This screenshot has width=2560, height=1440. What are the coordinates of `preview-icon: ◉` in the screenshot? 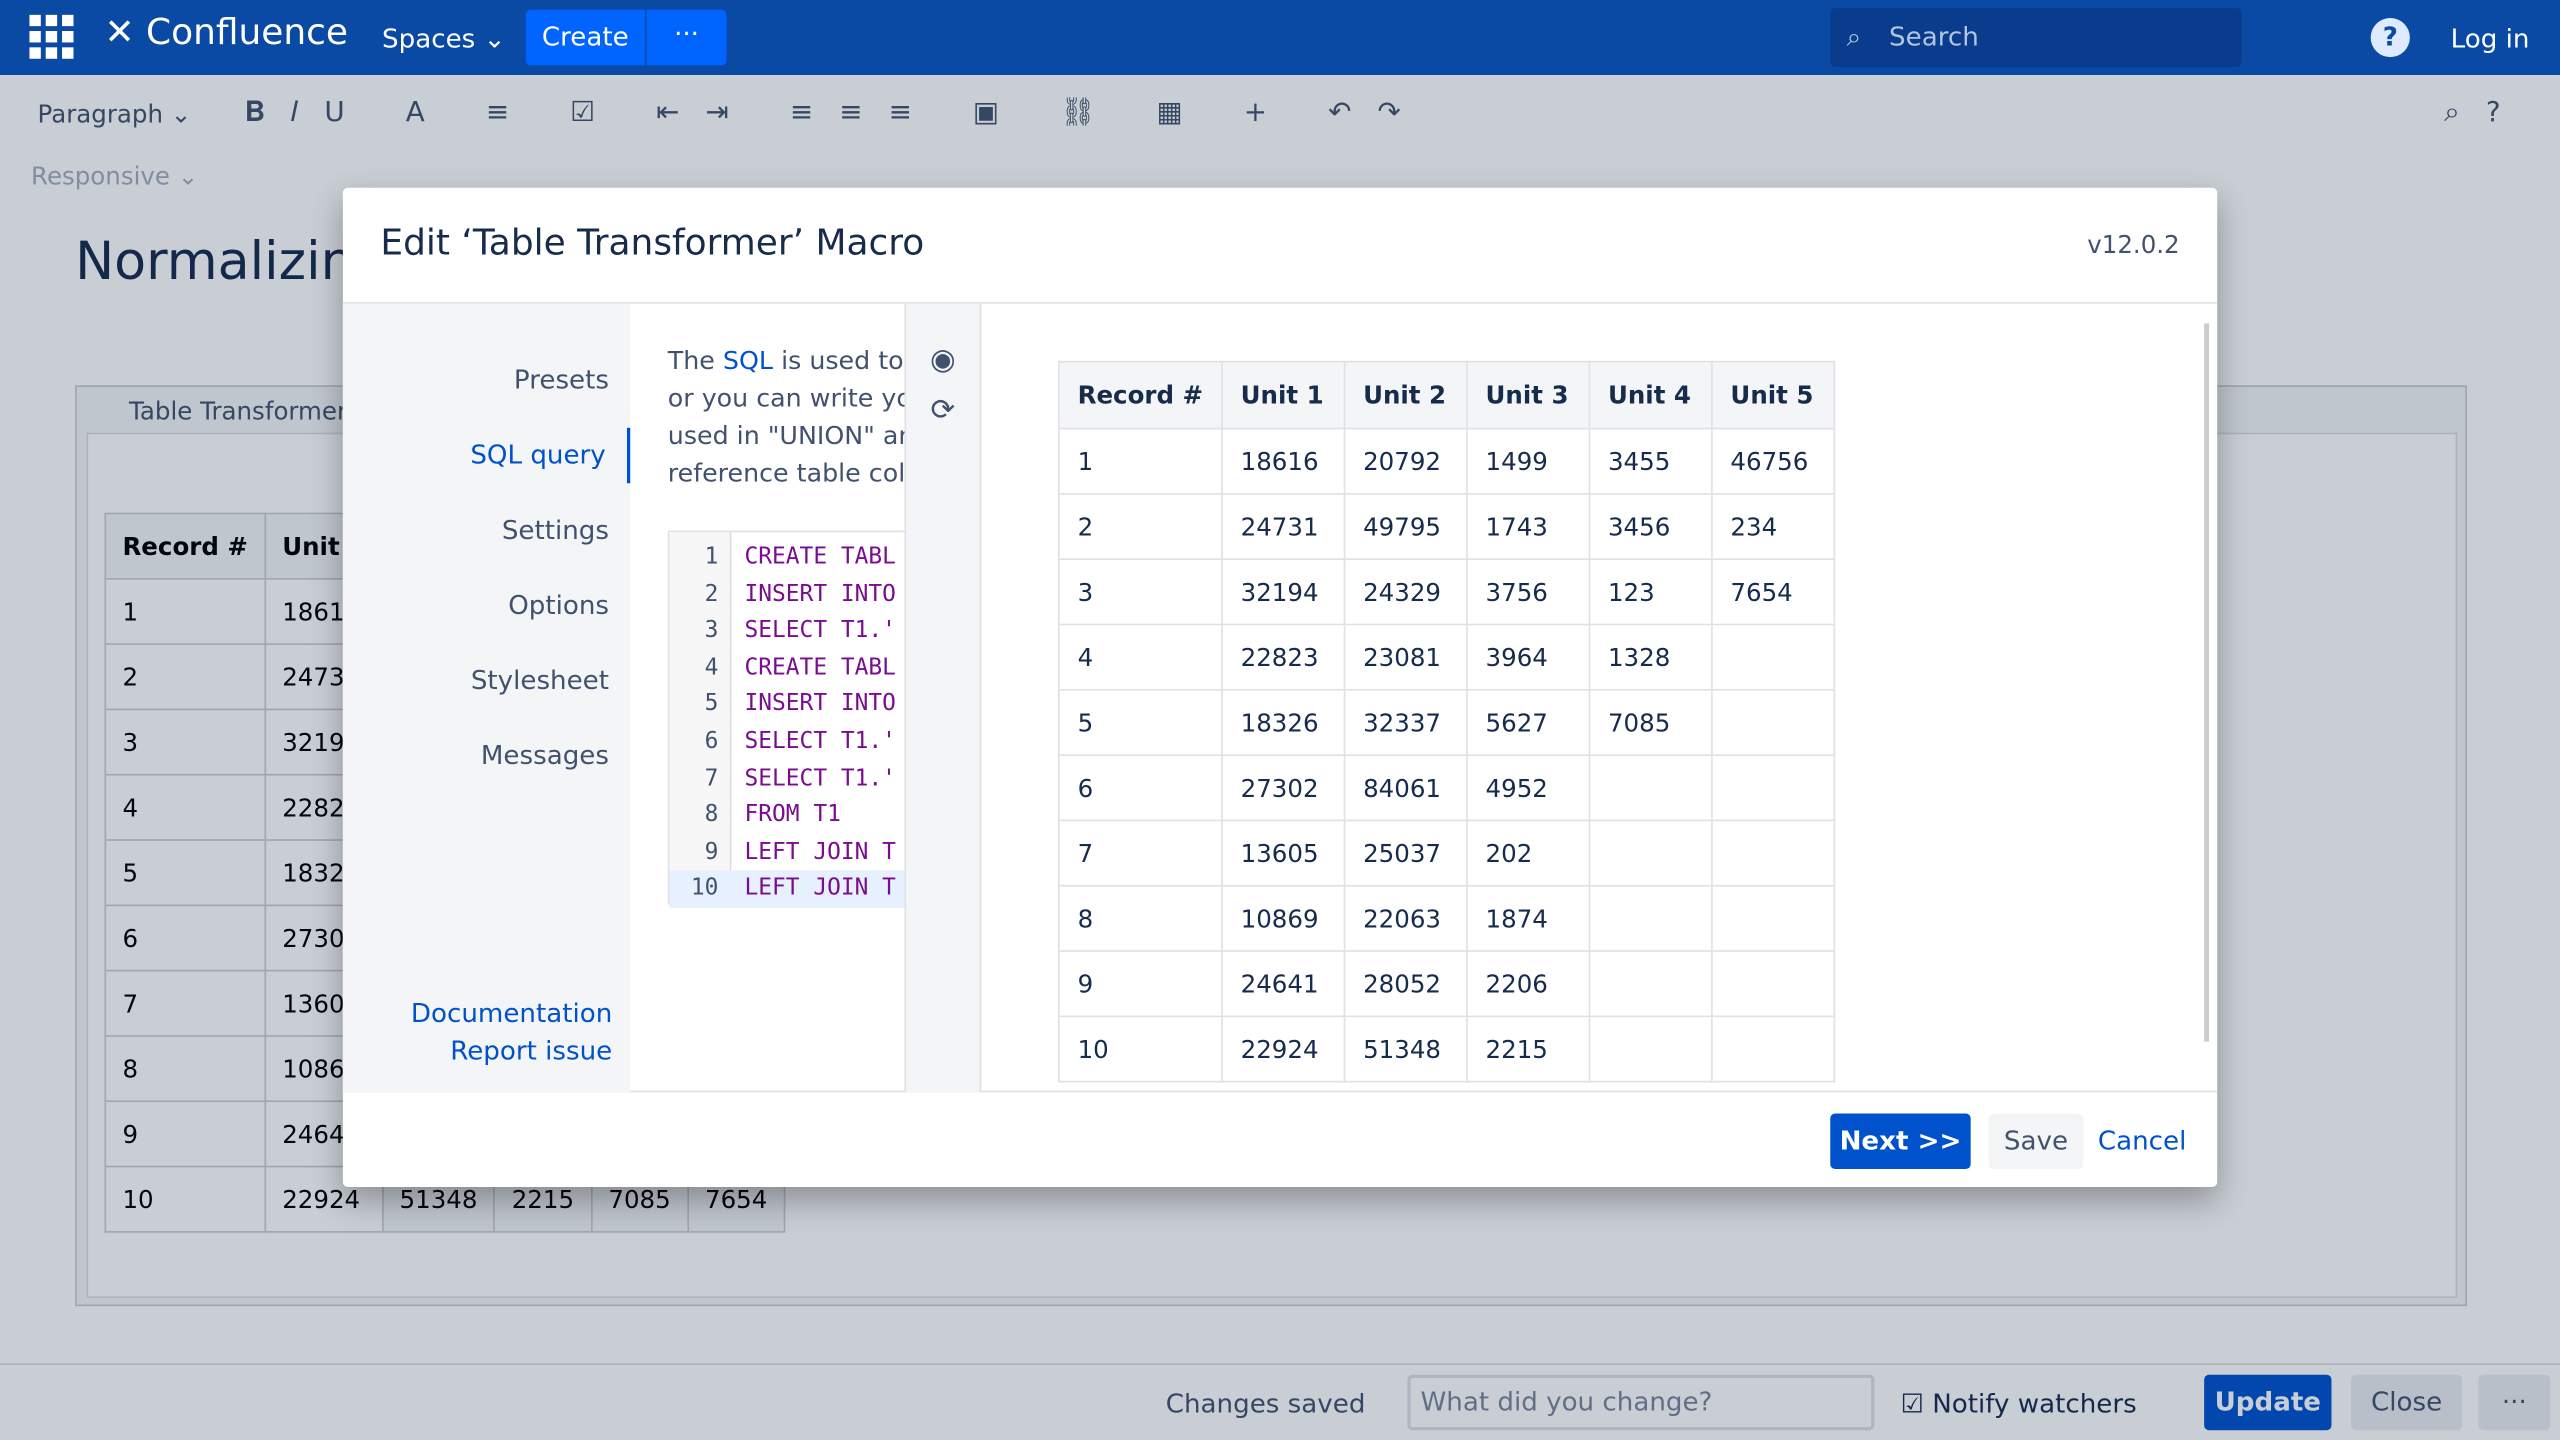 It's located at (943, 360).